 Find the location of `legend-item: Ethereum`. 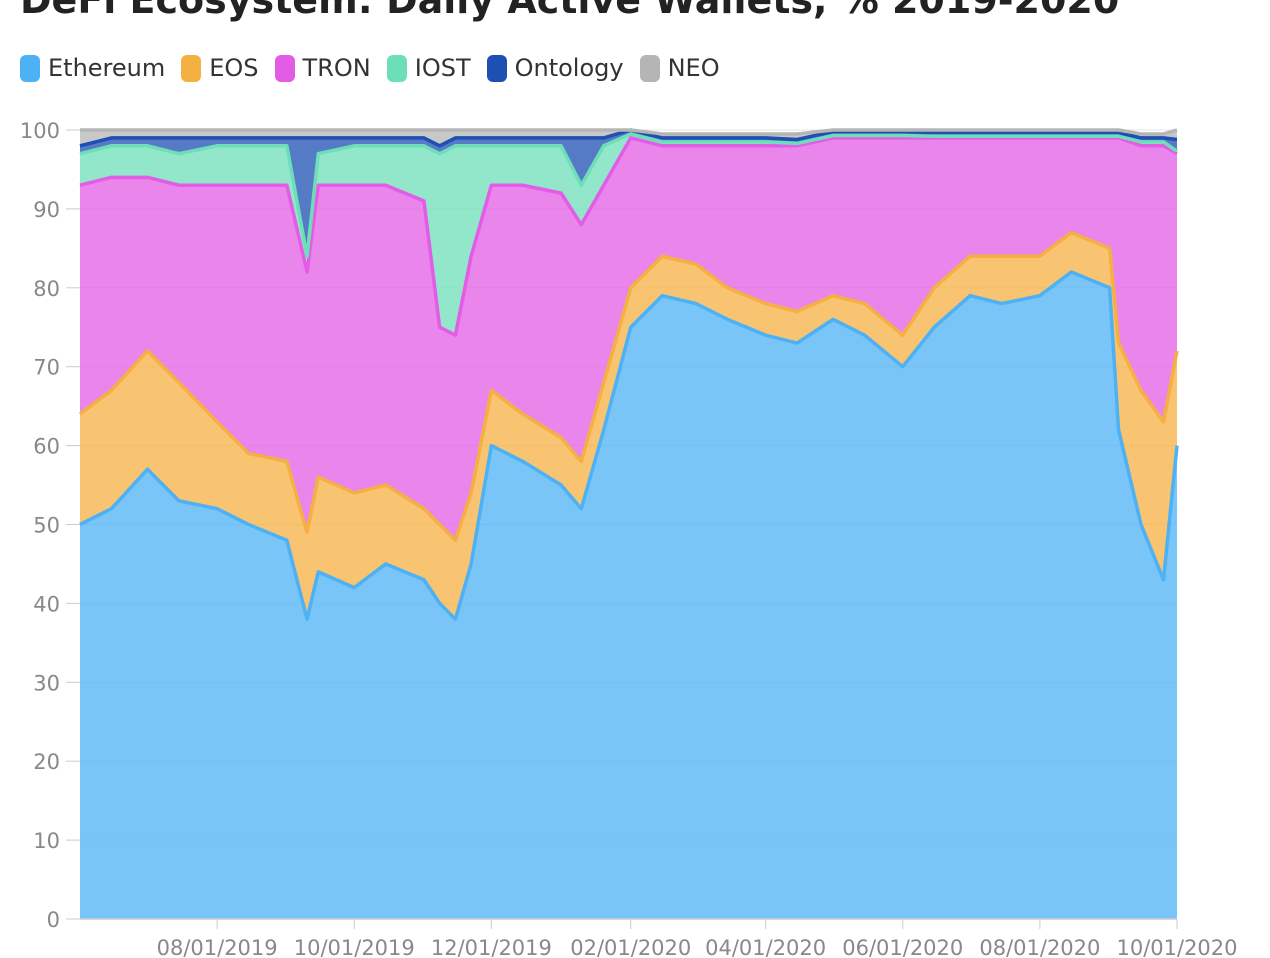

legend-item: Ethereum is located at coordinates (92, 68).